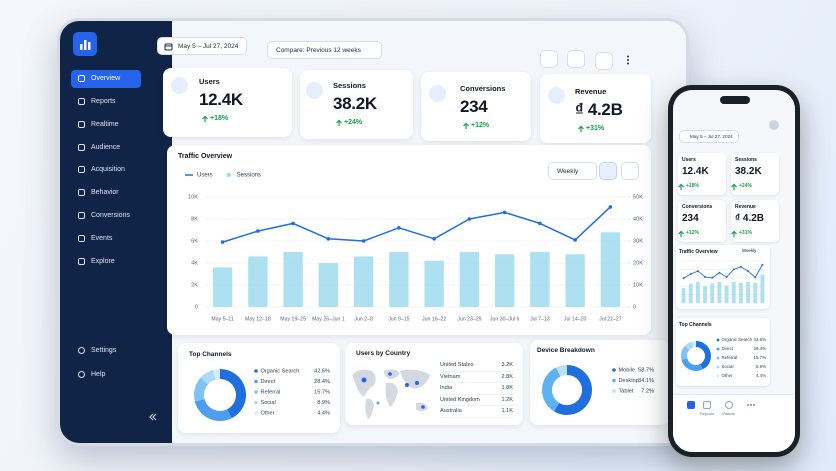 The image size is (836, 471). I want to click on nav-item: Overview, so click(106, 79).